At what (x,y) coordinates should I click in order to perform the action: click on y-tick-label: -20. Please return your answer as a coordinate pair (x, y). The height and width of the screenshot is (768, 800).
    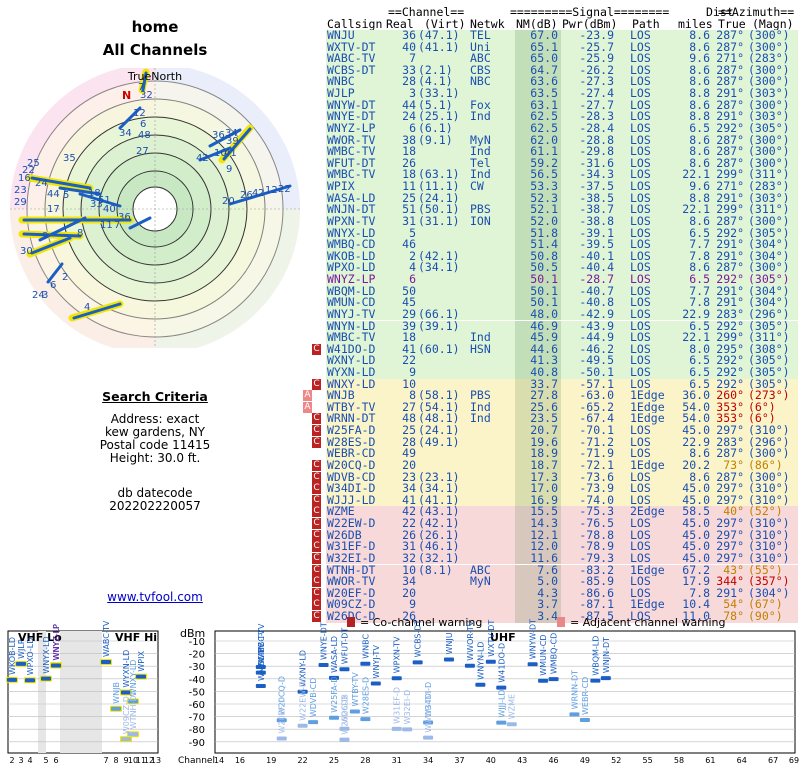
    Looking at the image, I should click on (197, 655).